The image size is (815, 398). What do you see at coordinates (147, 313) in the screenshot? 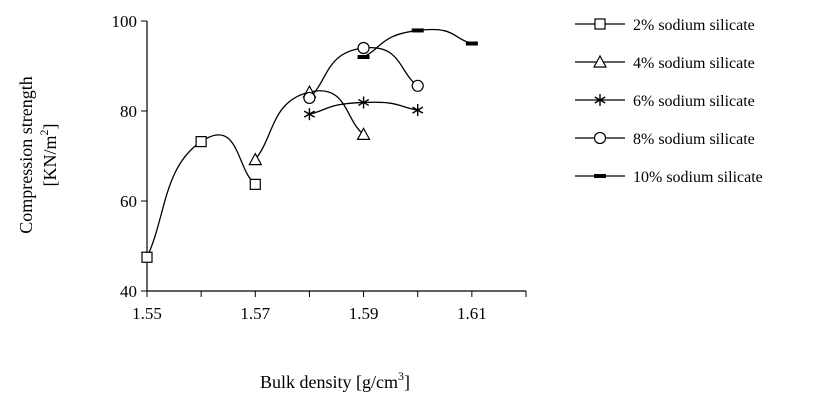
I see `x-tick-label: 1.55` at bounding box center [147, 313].